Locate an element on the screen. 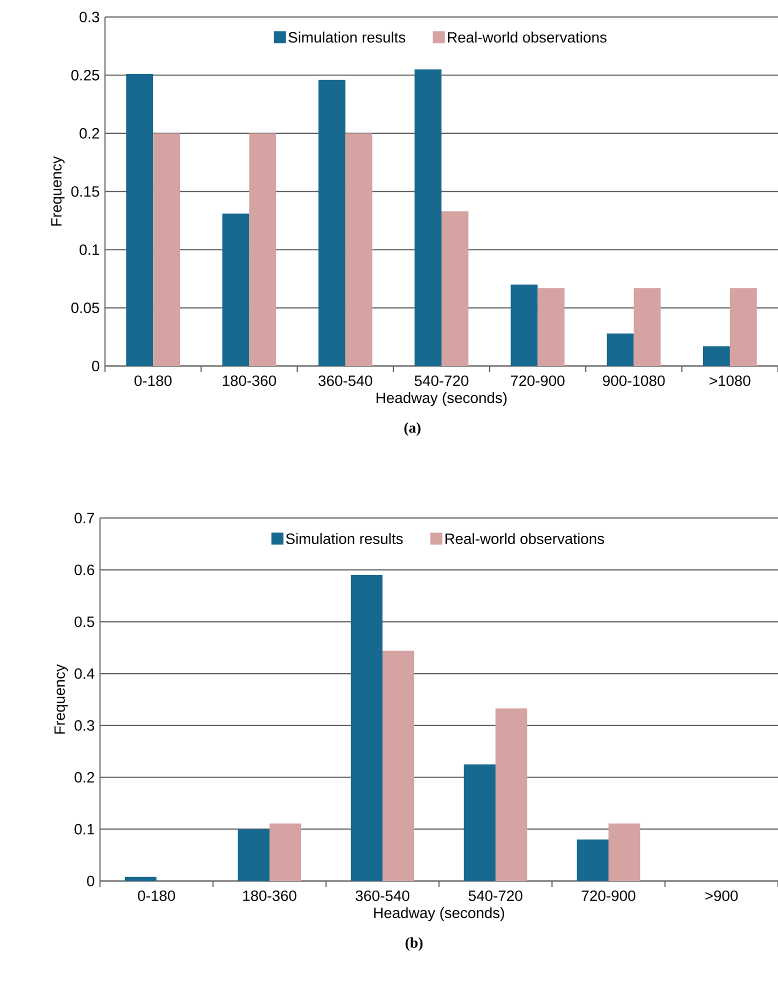  y-tick-label: 0.4 is located at coordinates (84, 673).